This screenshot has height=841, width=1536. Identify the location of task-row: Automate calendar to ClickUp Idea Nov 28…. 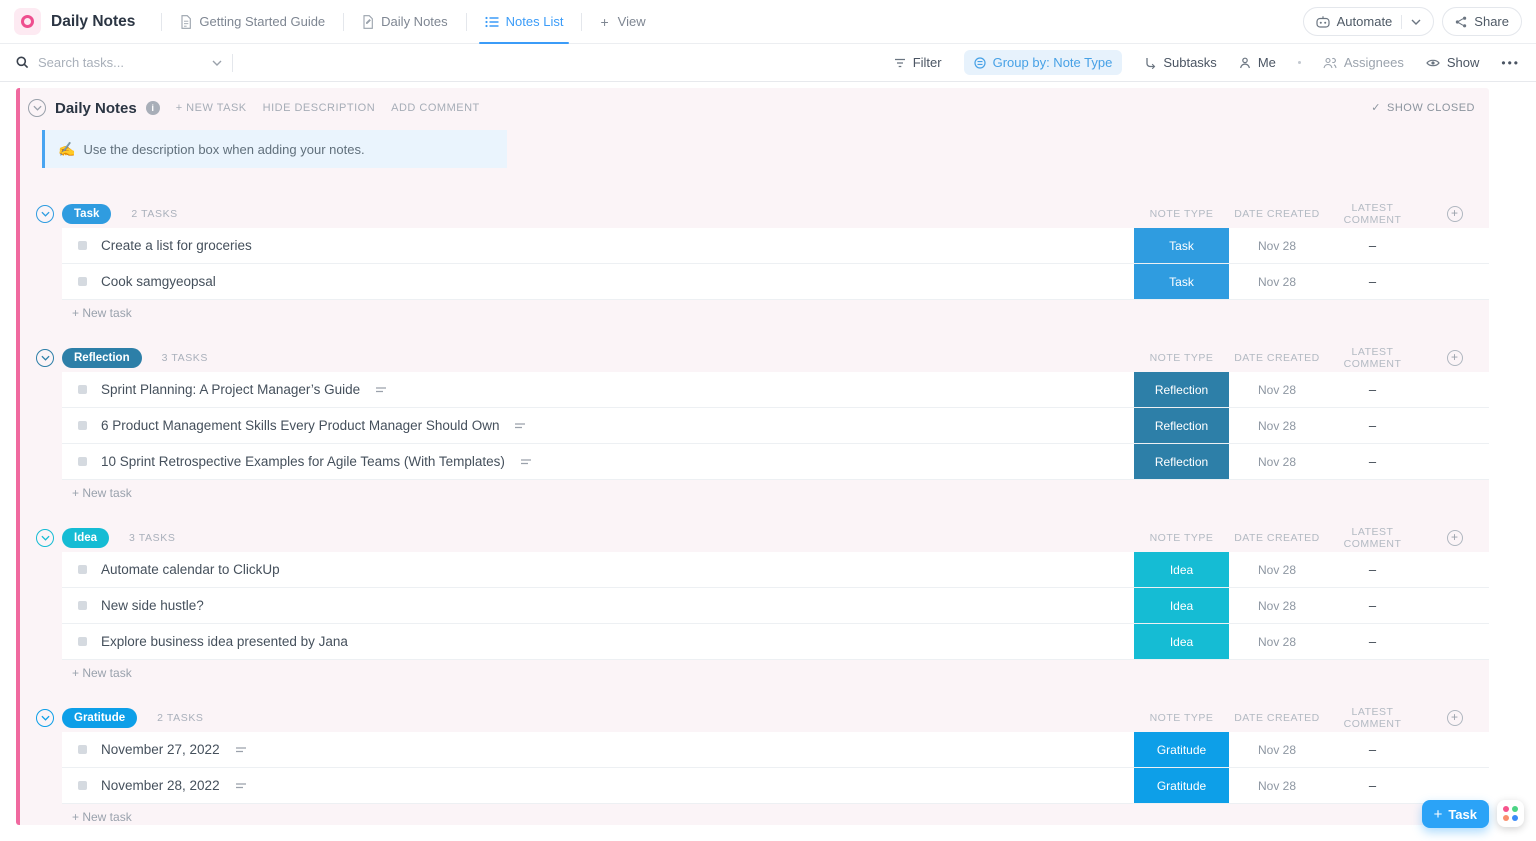
(775, 570).